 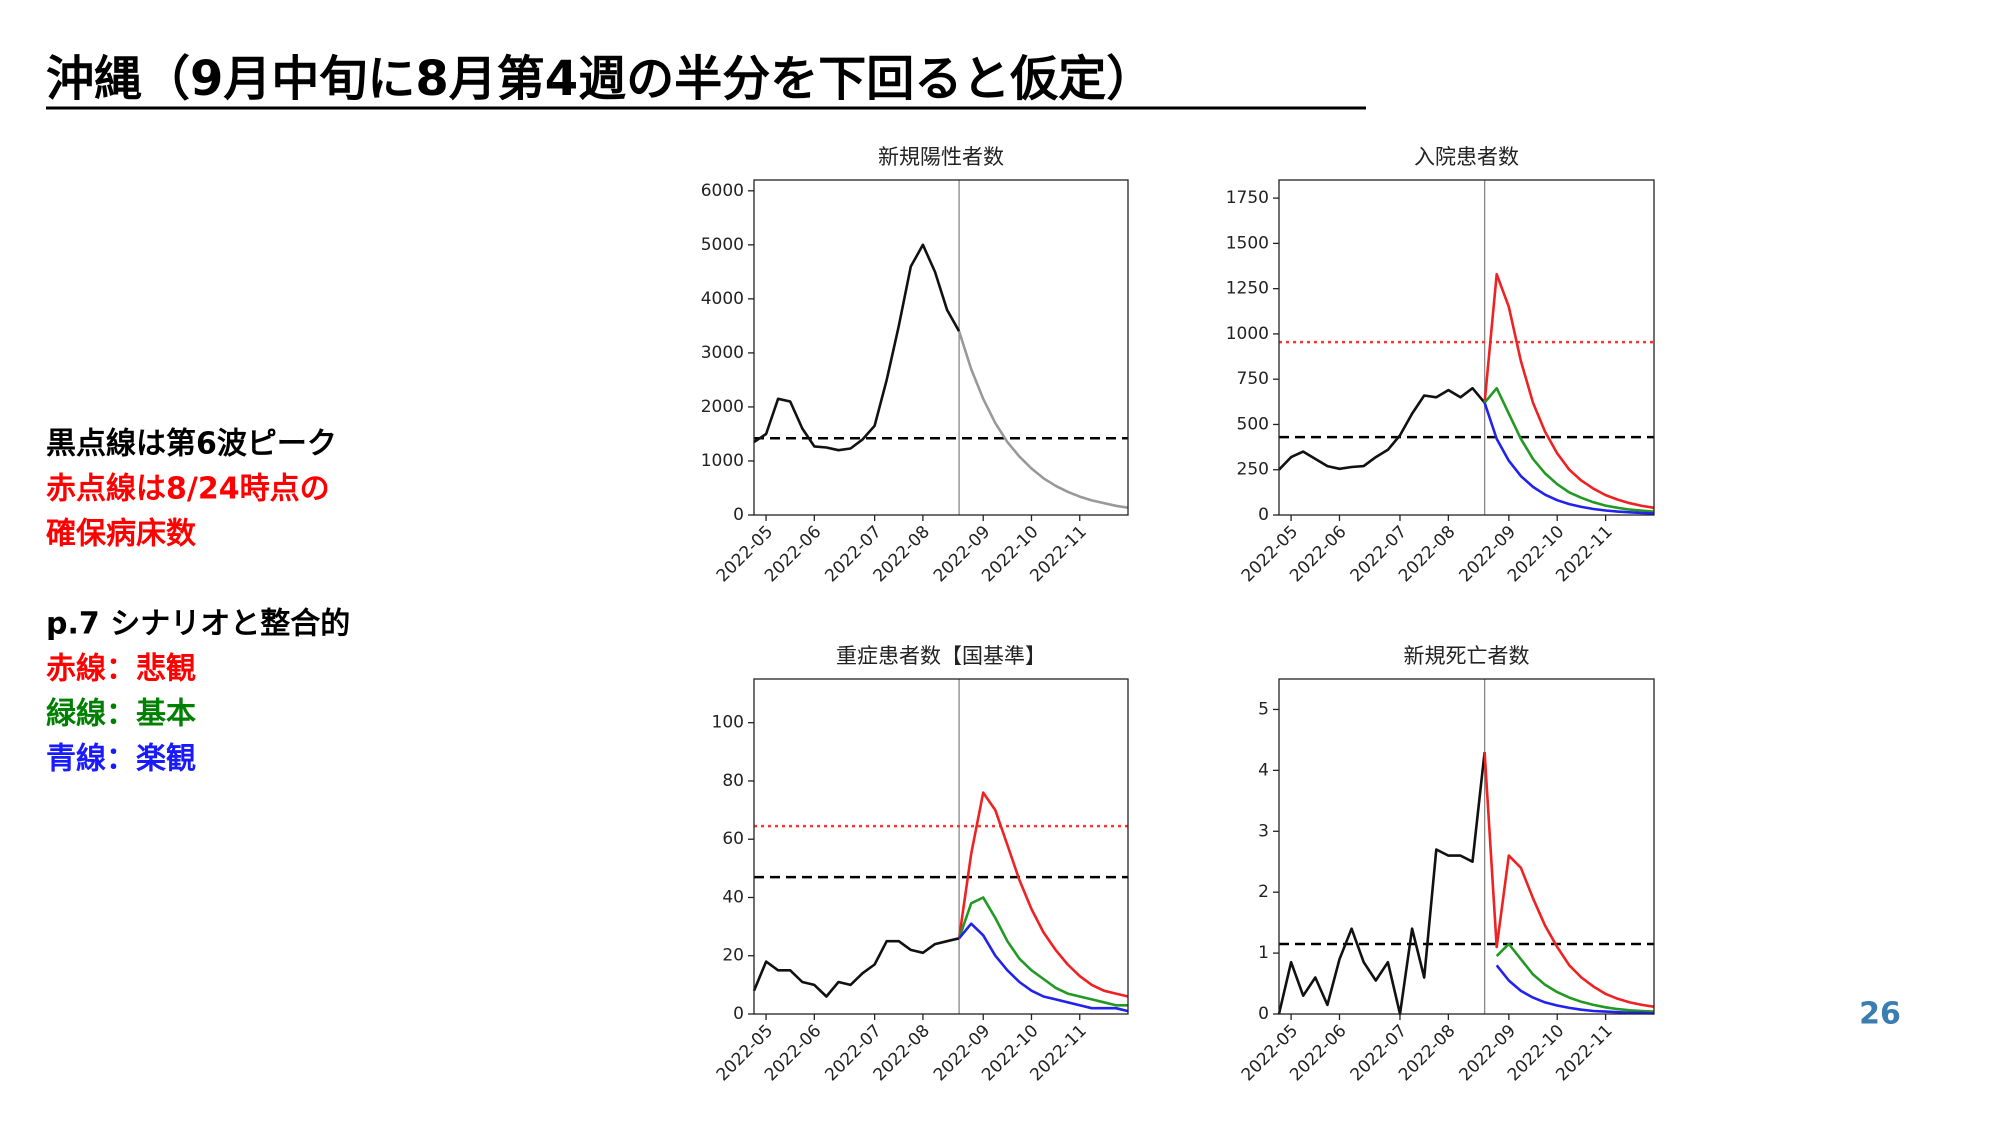 What do you see at coordinates (733, 956) in the screenshot?
I see `y-tick-label: 20` at bounding box center [733, 956].